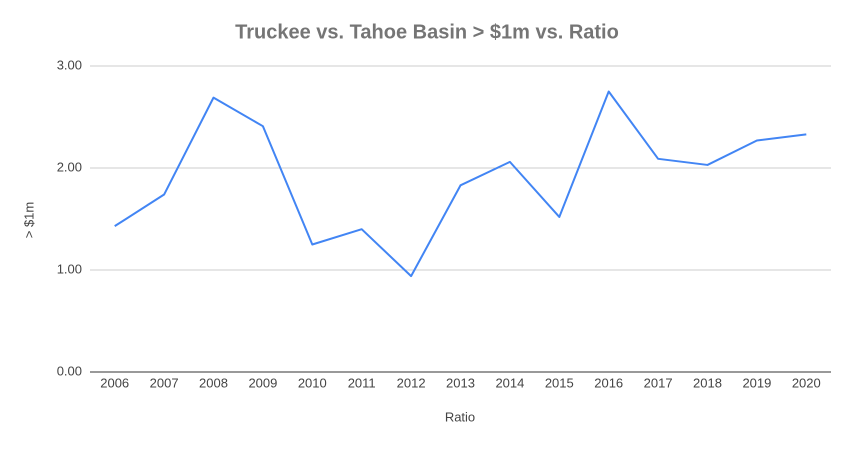 This screenshot has height=449, width=854. What do you see at coordinates (262, 382) in the screenshot?
I see `x-tick-label: 2009` at bounding box center [262, 382].